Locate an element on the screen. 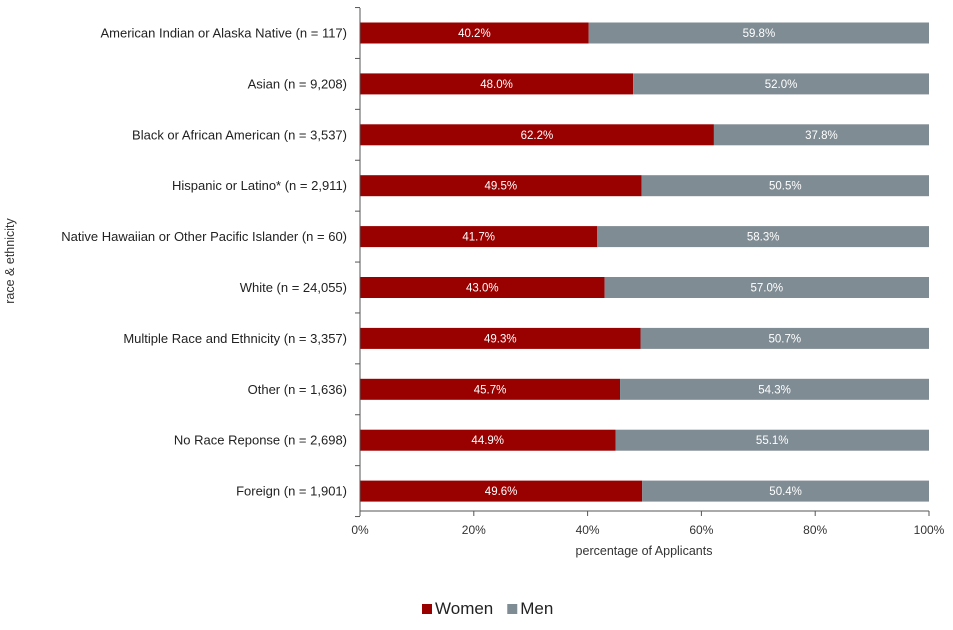 The width and height of the screenshot is (953, 630). x-axis-title: percentage of Applicants is located at coordinates (644, 551).